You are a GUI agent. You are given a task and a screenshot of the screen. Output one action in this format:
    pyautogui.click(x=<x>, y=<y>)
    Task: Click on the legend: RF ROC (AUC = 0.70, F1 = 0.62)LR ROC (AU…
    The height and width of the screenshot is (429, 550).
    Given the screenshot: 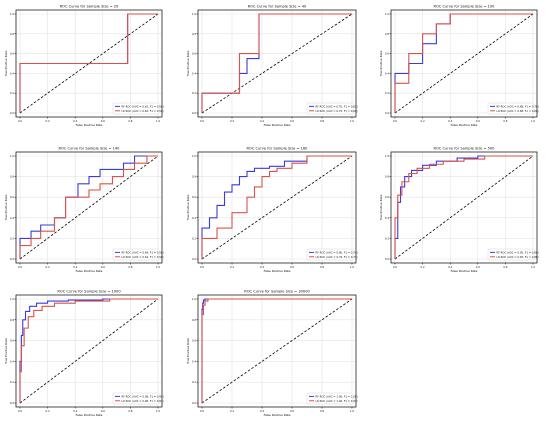 What is the action you would take?
    pyautogui.click(x=332, y=108)
    